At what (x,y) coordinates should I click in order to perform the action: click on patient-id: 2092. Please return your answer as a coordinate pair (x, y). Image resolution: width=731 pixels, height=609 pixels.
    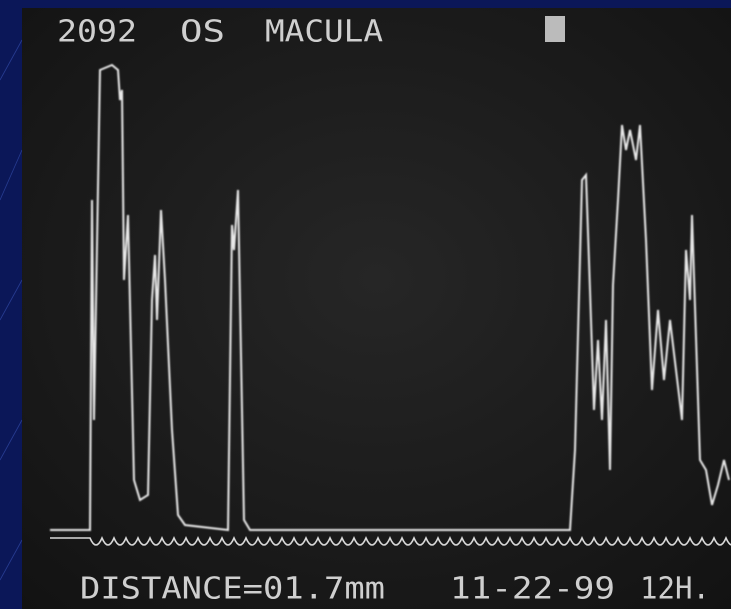
    Looking at the image, I should click on (97, 32).